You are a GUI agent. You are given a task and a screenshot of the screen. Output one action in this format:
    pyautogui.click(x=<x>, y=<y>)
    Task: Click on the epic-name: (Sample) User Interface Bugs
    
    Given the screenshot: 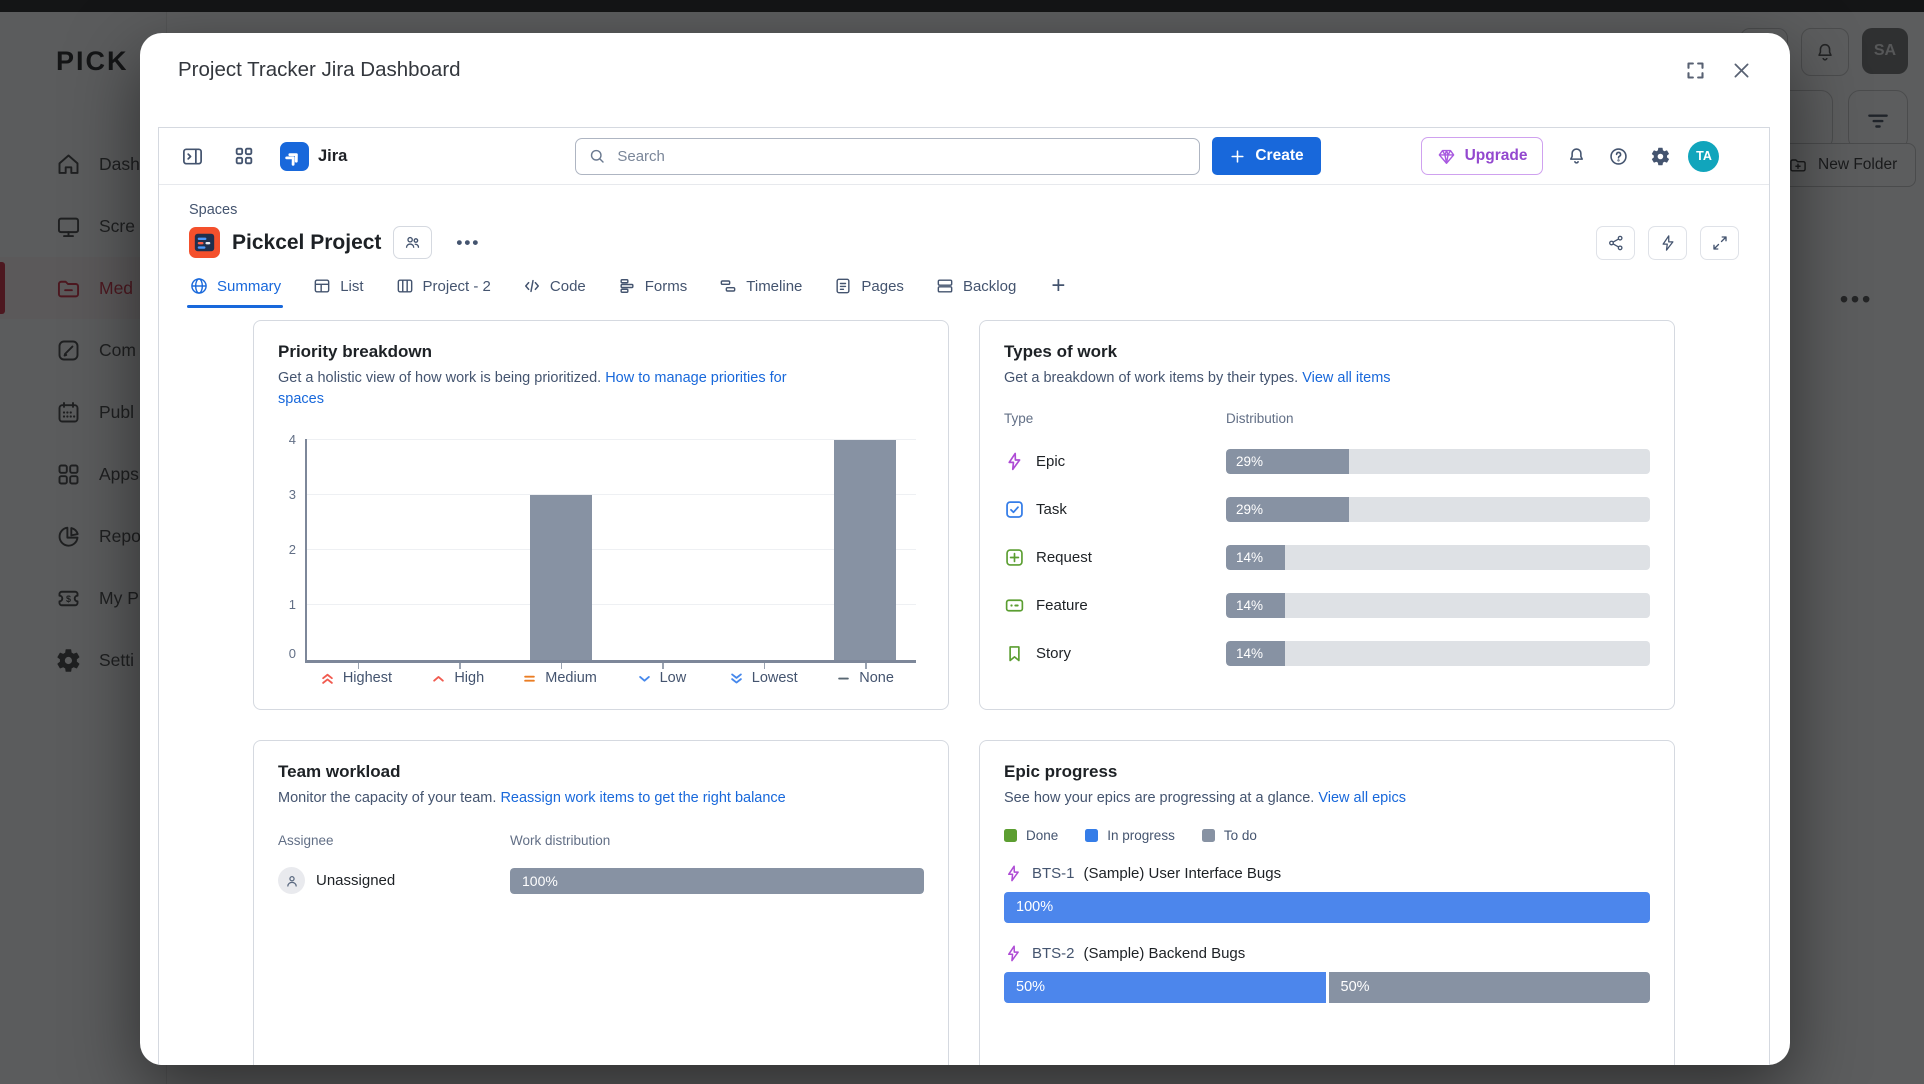 What is the action you would take?
    pyautogui.click(x=1182, y=874)
    